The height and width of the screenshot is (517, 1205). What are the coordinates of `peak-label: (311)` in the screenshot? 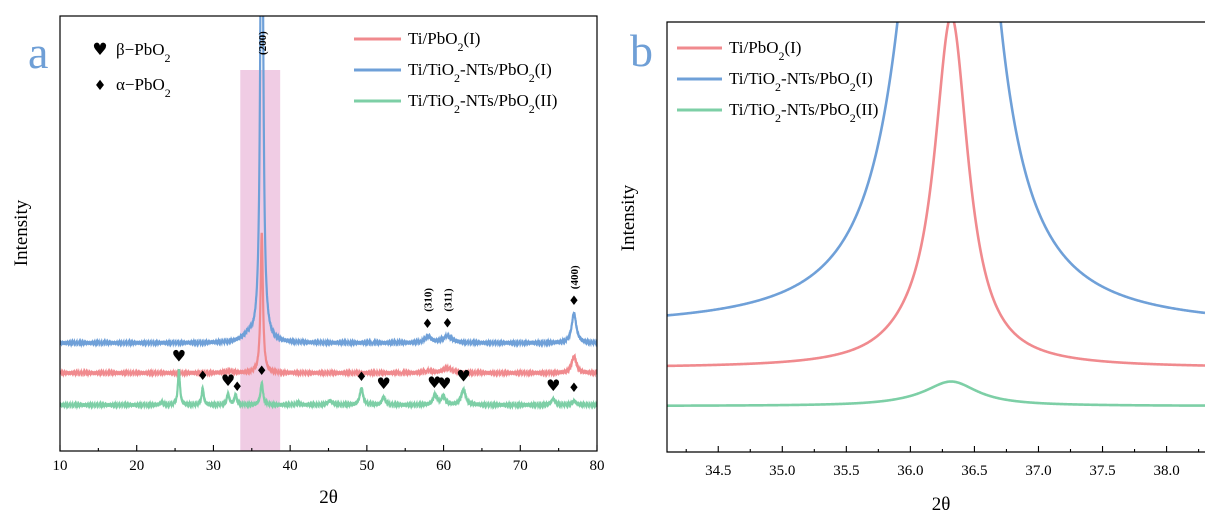 It's located at (448, 300).